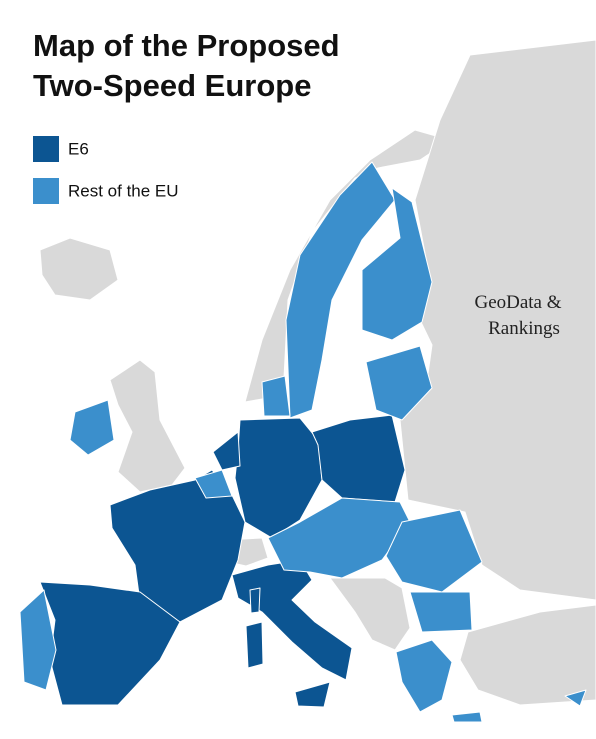 The image size is (596, 739). What do you see at coordinates (79, 269) in the screenshot?
I see `iceland` at bounding box center [79, 269].